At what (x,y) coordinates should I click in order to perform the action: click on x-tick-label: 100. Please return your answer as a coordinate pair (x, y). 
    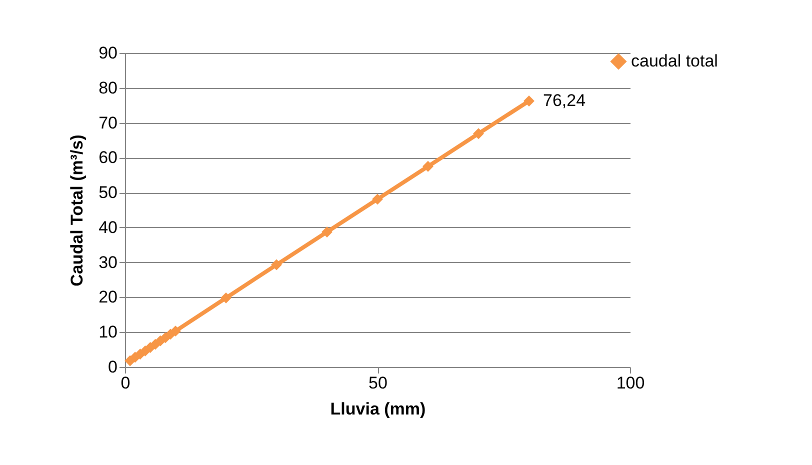
    Looking at the image, I should click on (630, 383).